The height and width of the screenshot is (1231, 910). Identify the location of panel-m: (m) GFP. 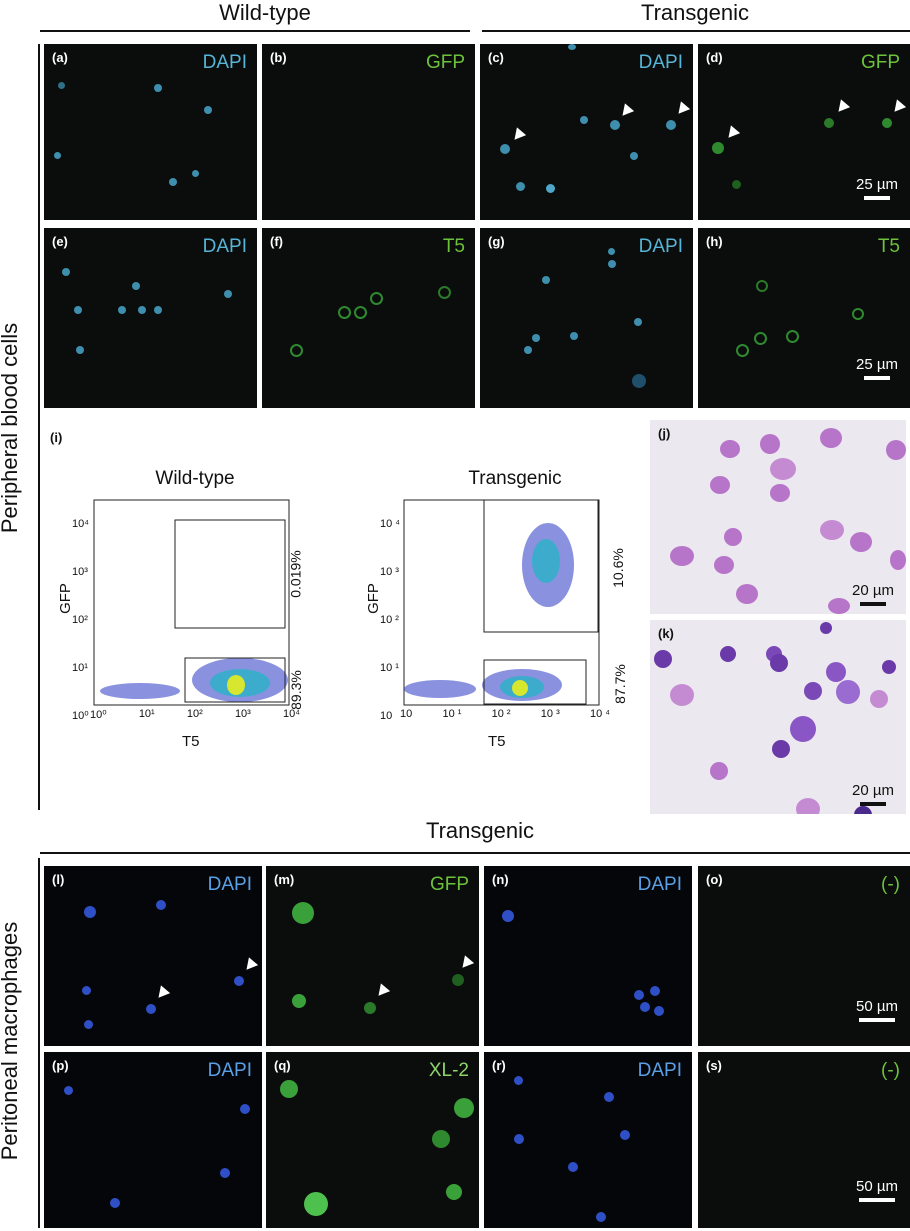
(372, 956).